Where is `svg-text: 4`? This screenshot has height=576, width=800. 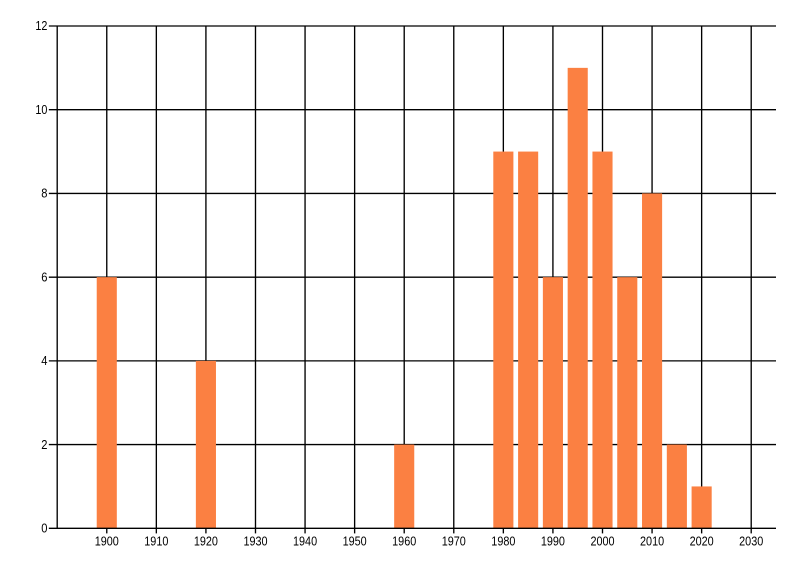 svg-text: 4 is located at coordinates (44, 360).